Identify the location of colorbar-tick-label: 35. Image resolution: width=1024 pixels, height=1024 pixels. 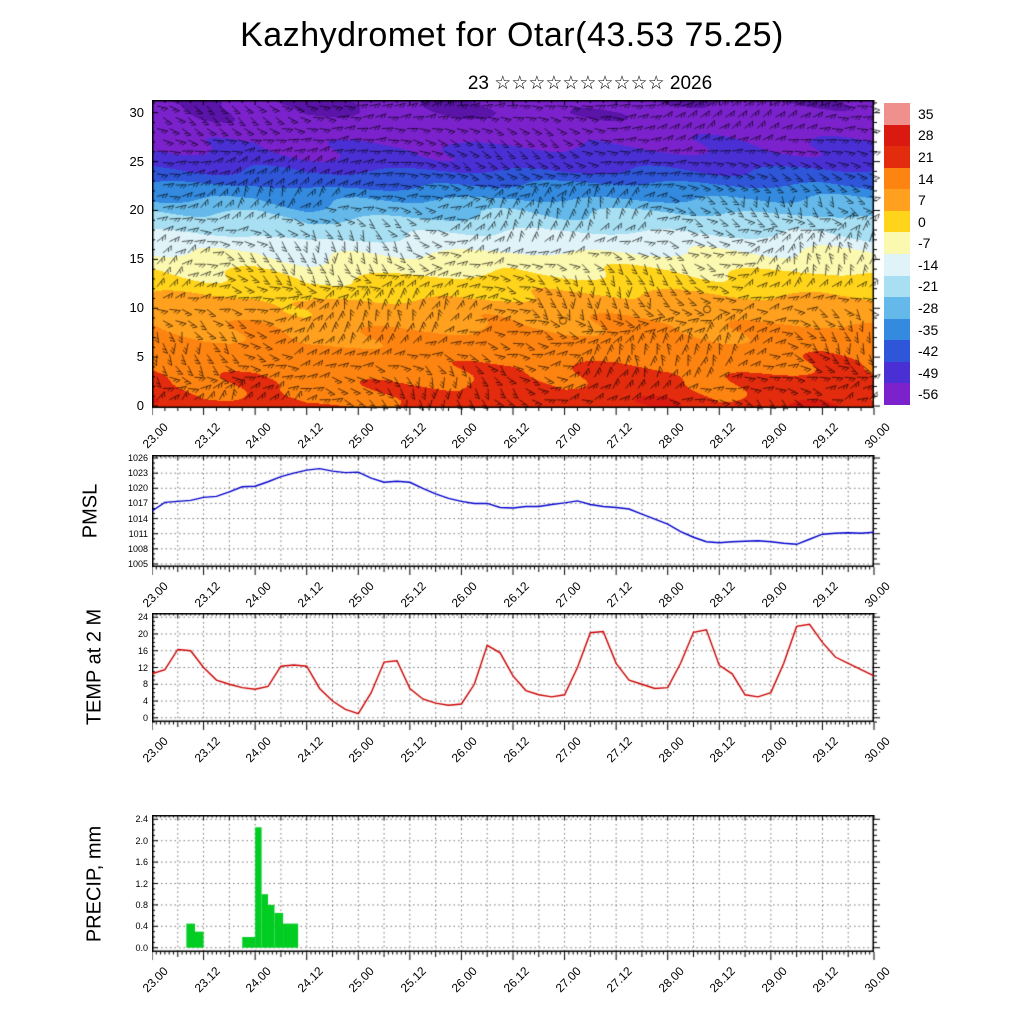
(926, 113).